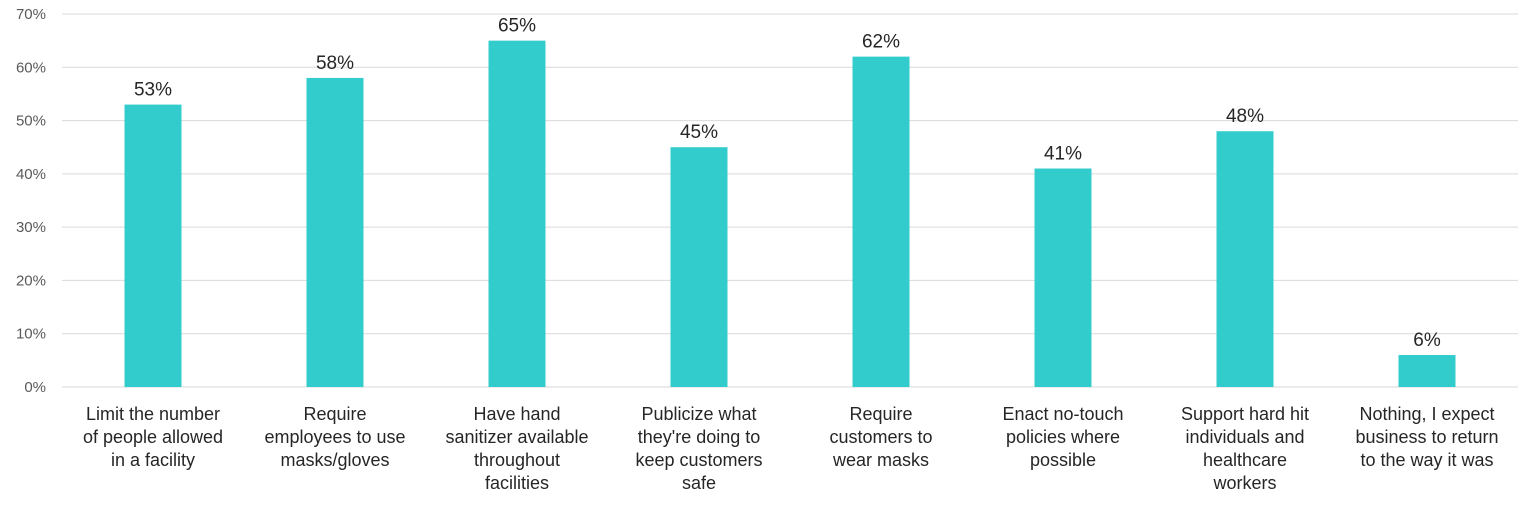 Image resolution: width=1522 pixels, height=512 pixels. Describe the element at coordinates (153, 90) in the screenshot. I see `data-label: 53%` at that location.